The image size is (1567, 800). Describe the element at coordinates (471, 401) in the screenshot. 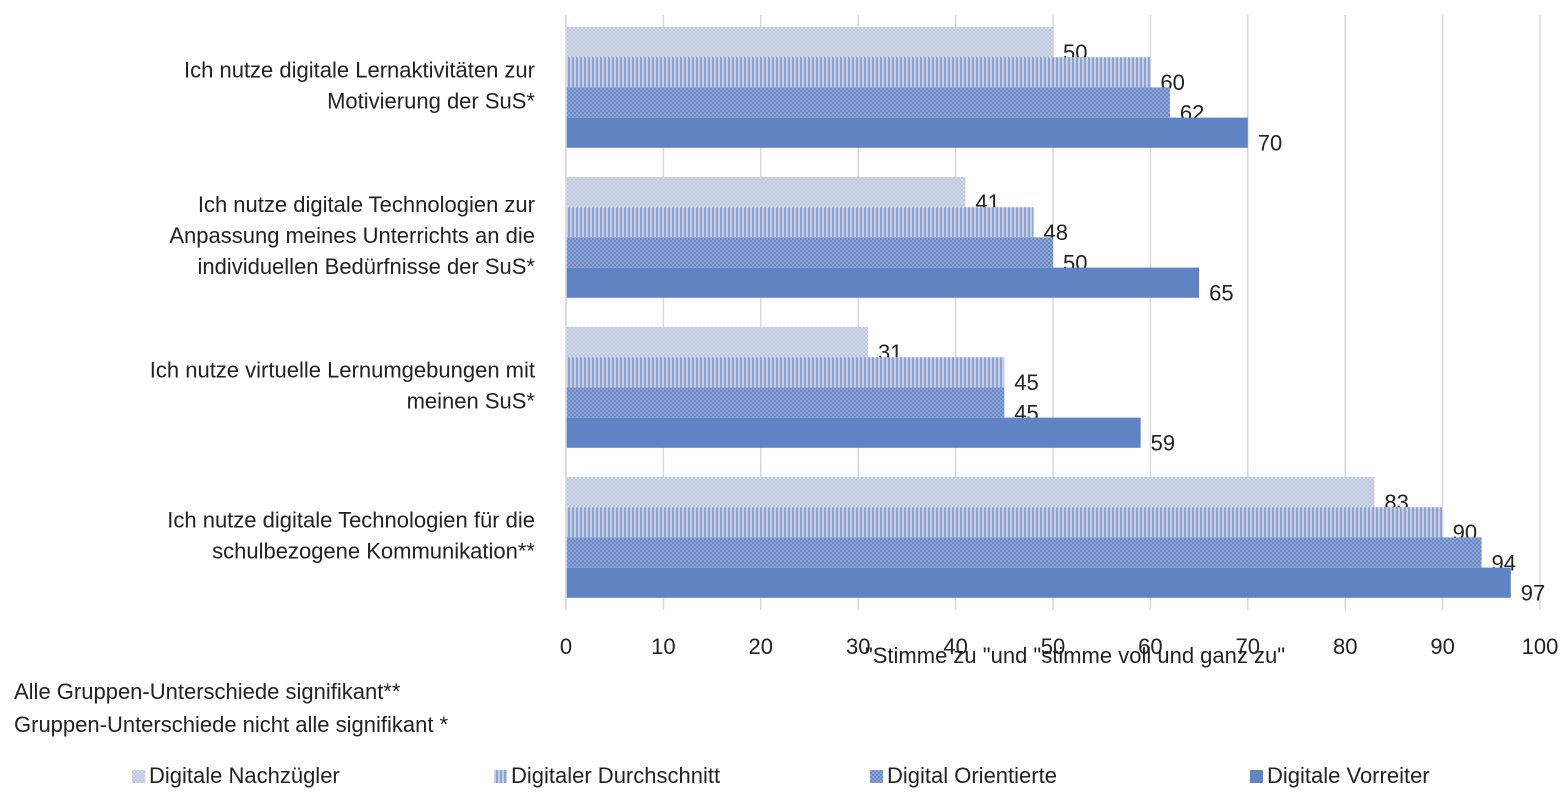

I see `category-label: meinen SuS*` at that location.